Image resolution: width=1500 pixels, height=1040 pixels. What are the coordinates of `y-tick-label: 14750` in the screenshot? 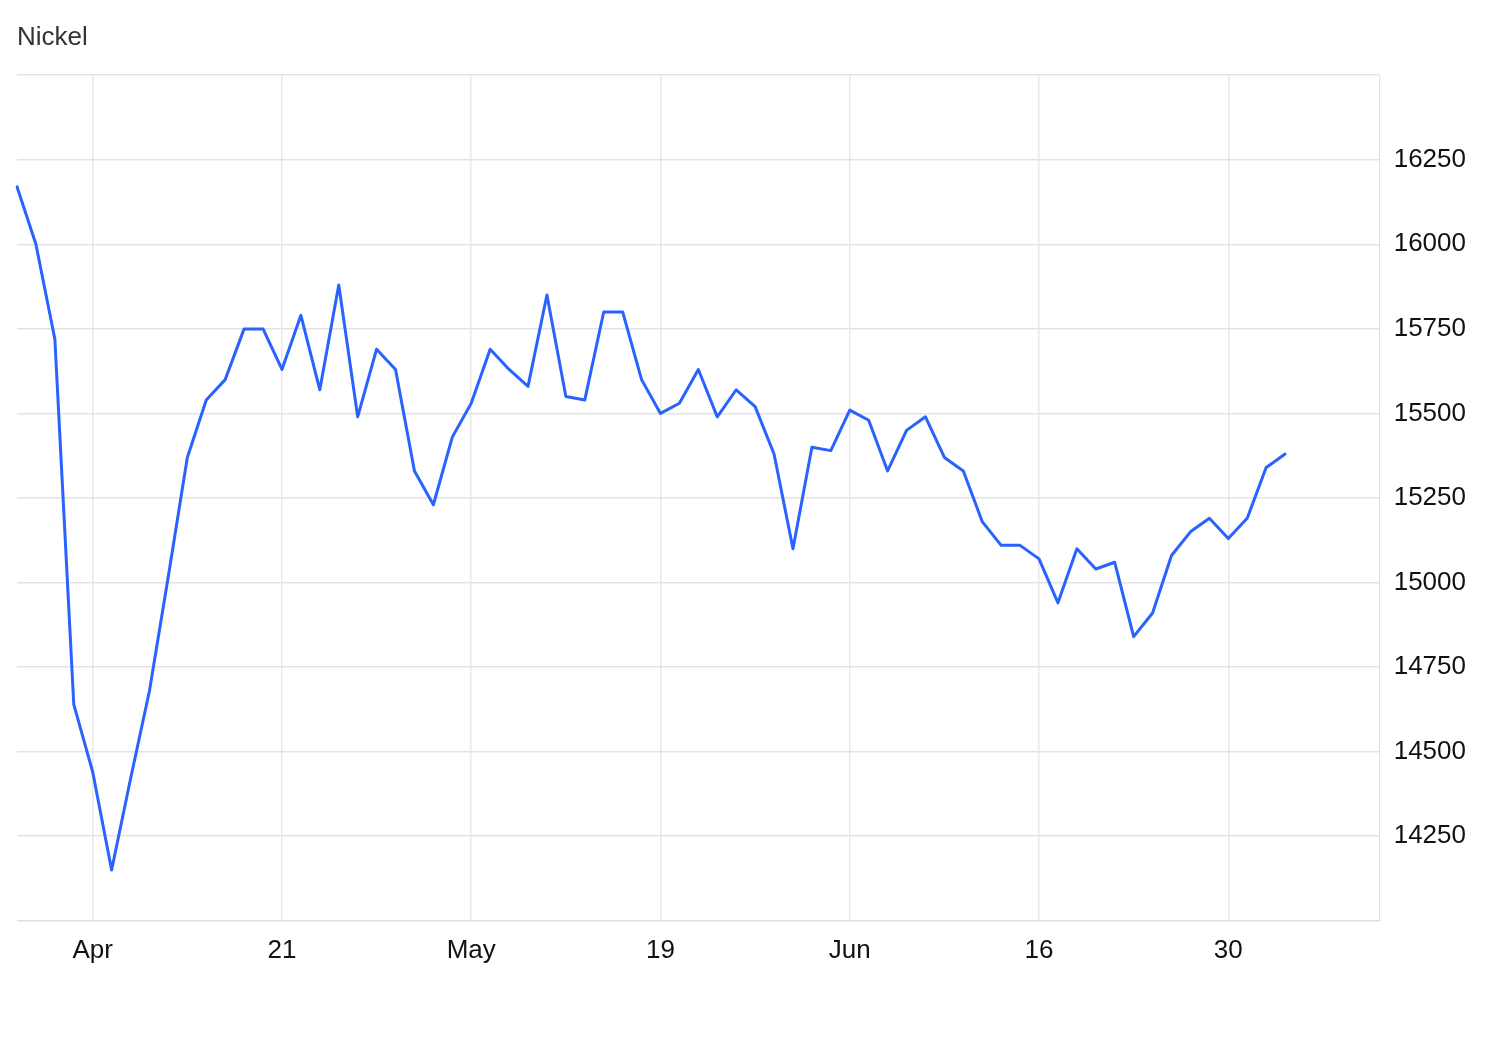 It's located at (1430, 665).